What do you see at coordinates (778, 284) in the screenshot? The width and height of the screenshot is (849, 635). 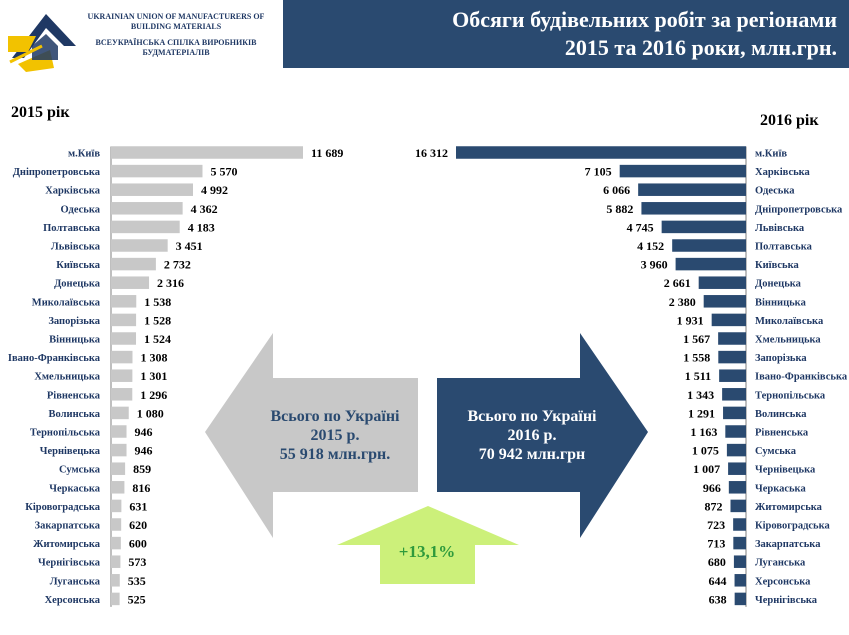 I see `category-label-2016: Донецька` at bounding box center [778, 284].